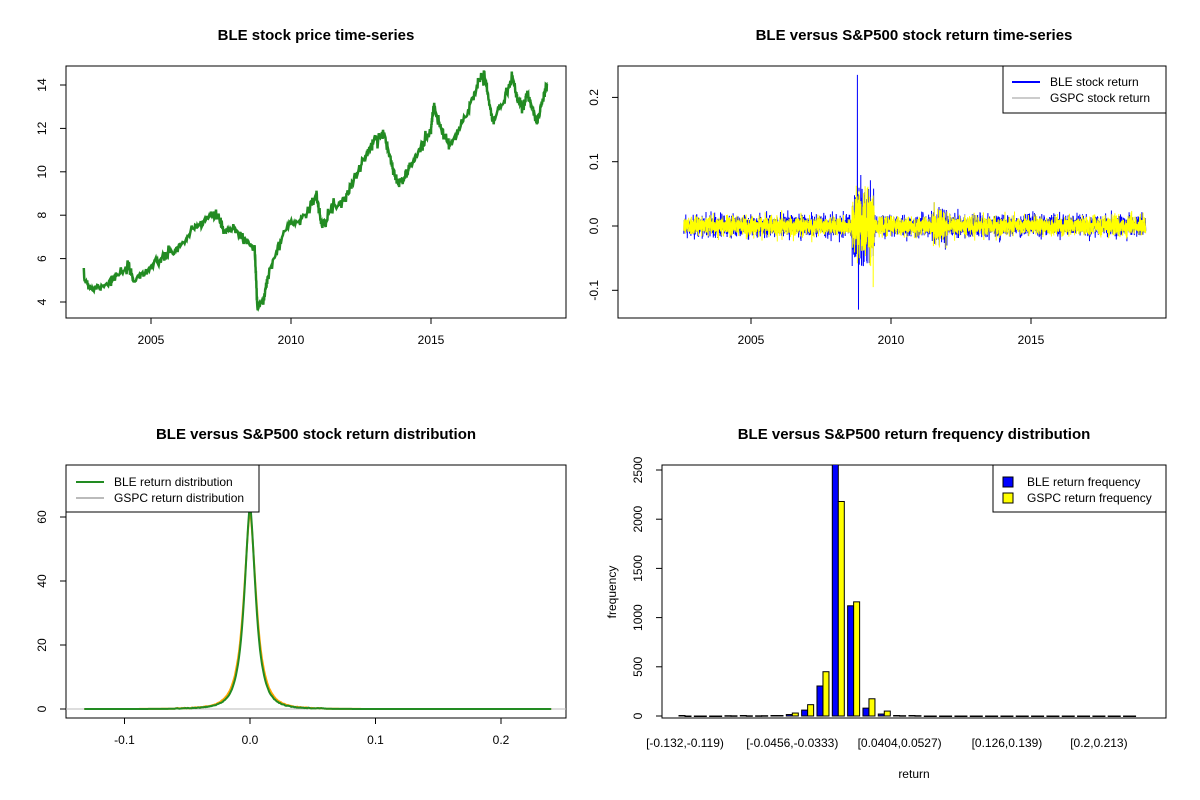  I want to click on y-tick-label: 2000, so click(638, 519).